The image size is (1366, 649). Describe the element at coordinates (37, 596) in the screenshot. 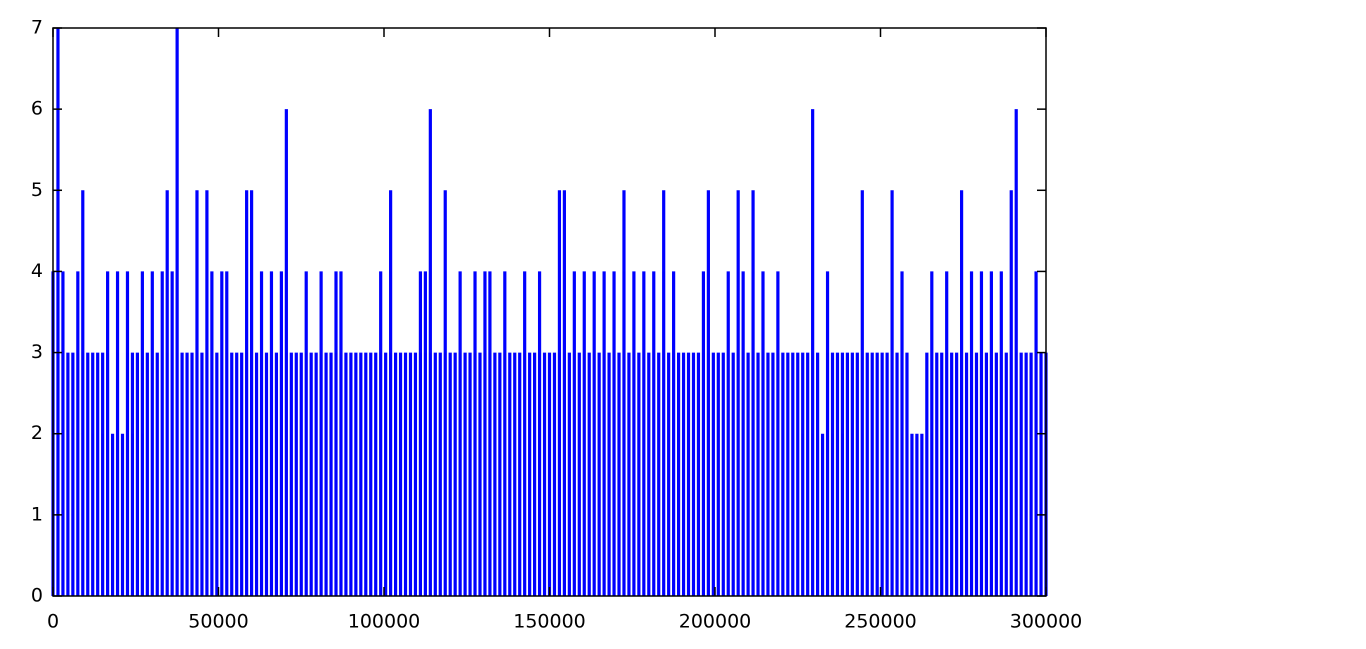

I see `y-tick-label: 0` at that location.